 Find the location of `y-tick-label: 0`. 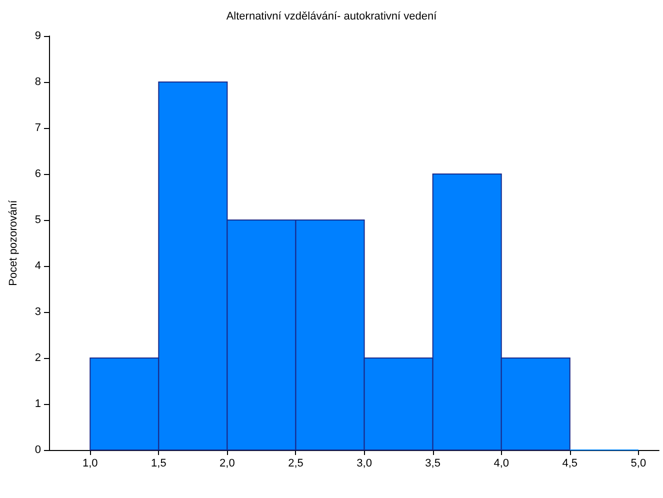

y-tick-label: 0 is located at coordinates (37, 450).